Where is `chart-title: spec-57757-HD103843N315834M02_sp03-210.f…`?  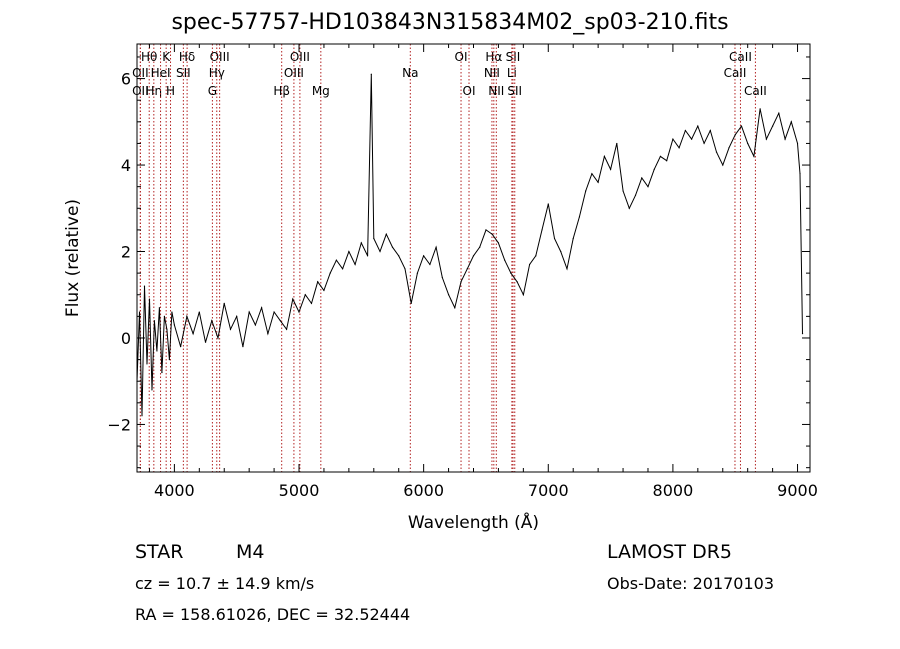 chart-title: spec-57757-HD103843N315834M02_sp03-210.f… is located at coordinates (450, 22).